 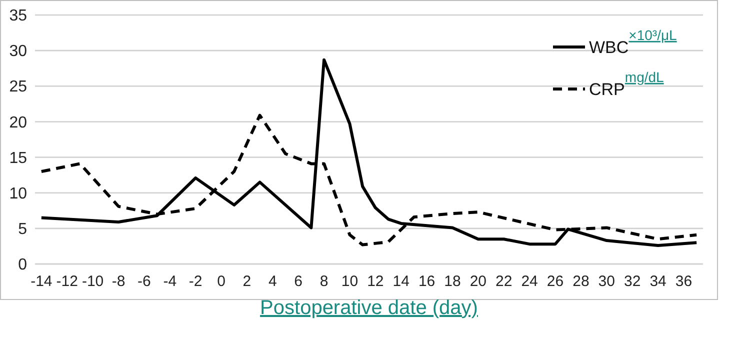 I want to click on y-tick-label: 0, so click(x=23, y=265).